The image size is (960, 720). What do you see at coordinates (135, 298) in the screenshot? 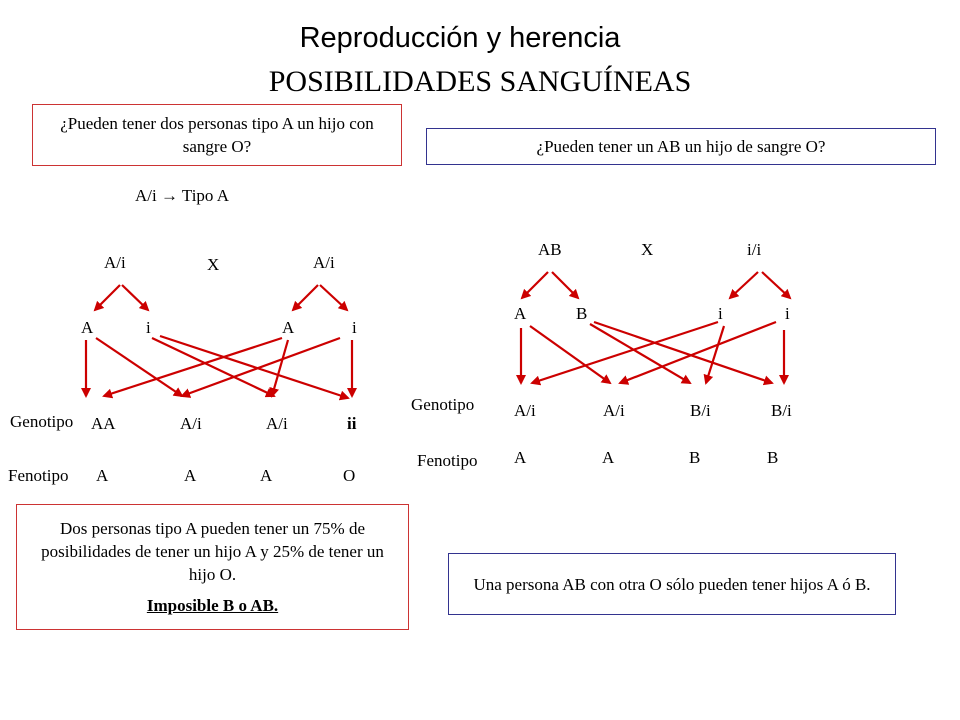
I see `arrow-left-p1-i` at bounding box center [135, 298].